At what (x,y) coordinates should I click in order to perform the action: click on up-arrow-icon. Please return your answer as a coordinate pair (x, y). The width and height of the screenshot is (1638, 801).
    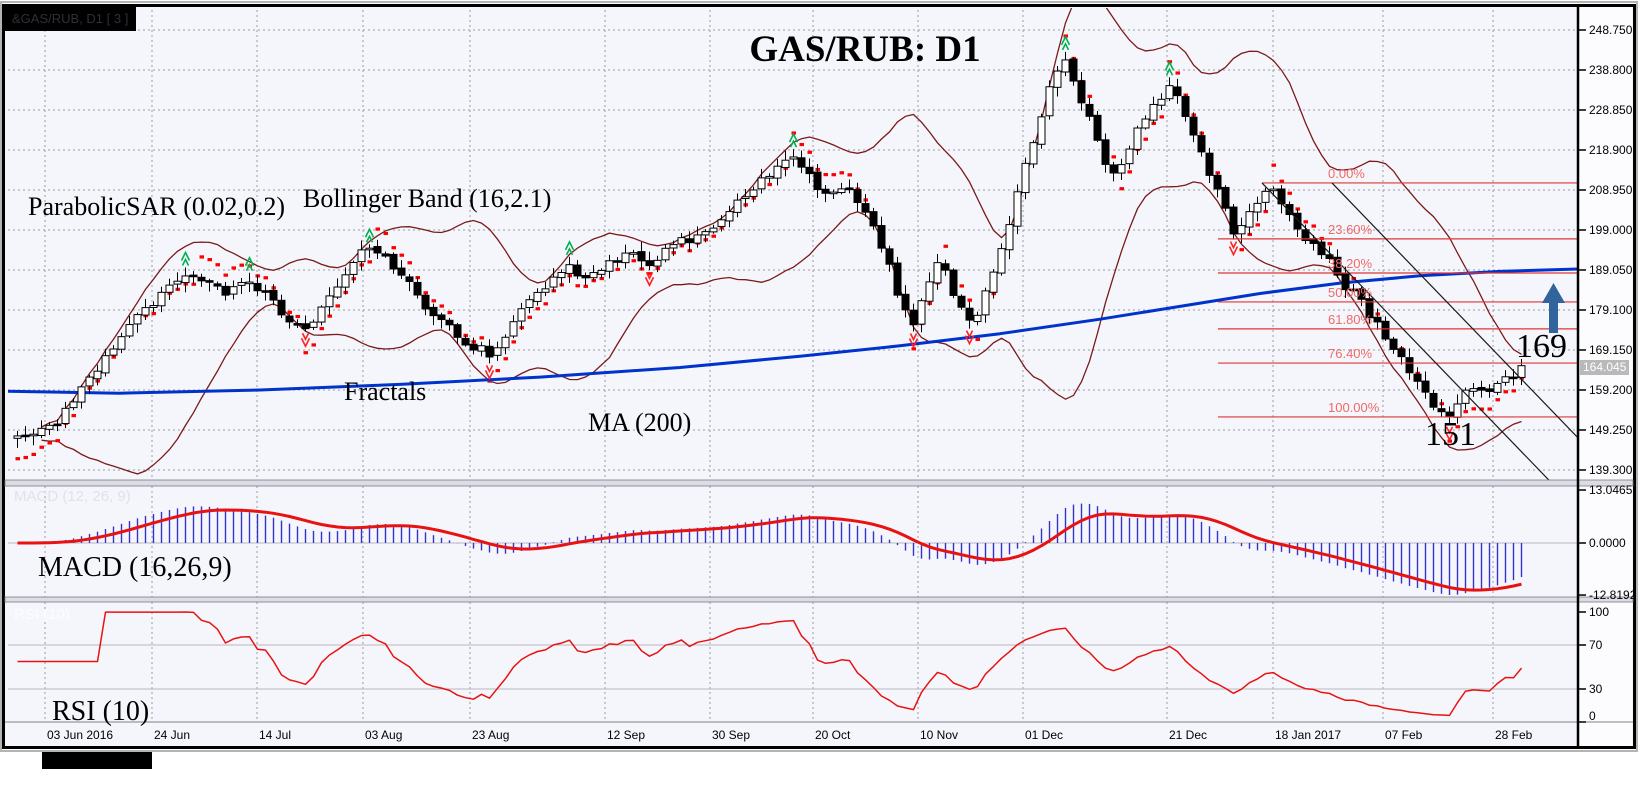
    Looking at the image, I should click on (1553, 308).